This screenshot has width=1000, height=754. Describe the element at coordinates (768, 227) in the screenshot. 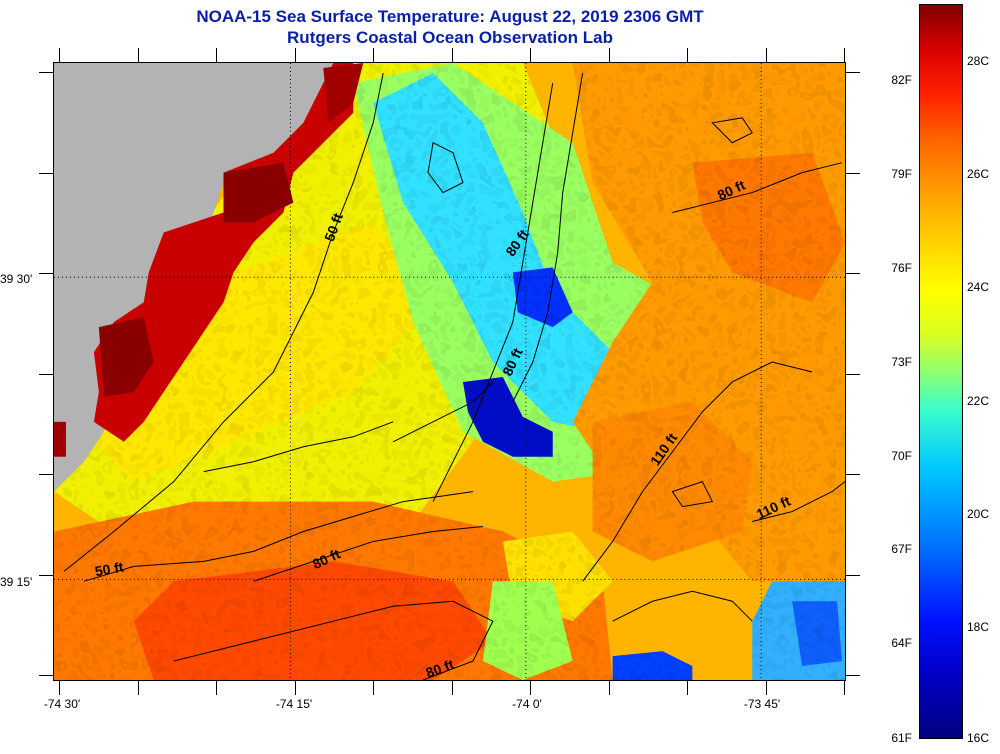

I see `sst-zone-orange-ne` at that location.